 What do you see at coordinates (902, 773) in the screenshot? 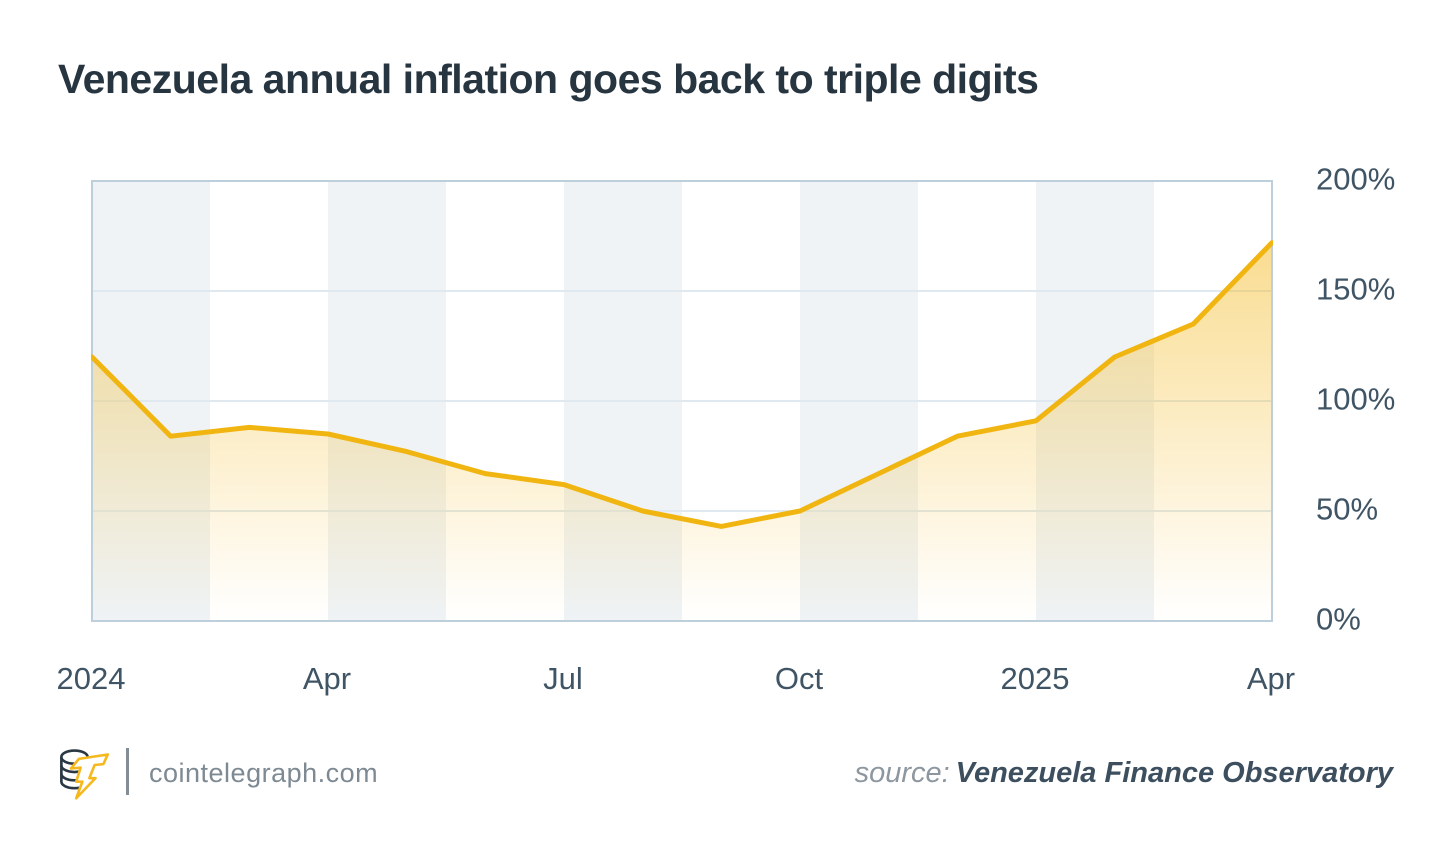
I see `source-label: source:` at bounding box center [902, 773].